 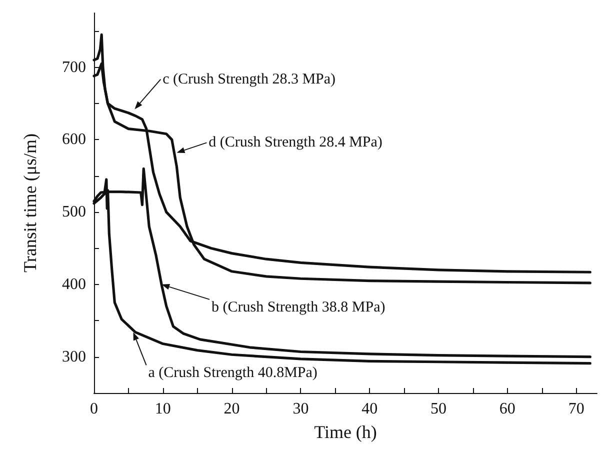 What do you see at coordinates (576, 409) in the screenshot?
I see `x-tick-label: 70` at bounding box center [576, 409].